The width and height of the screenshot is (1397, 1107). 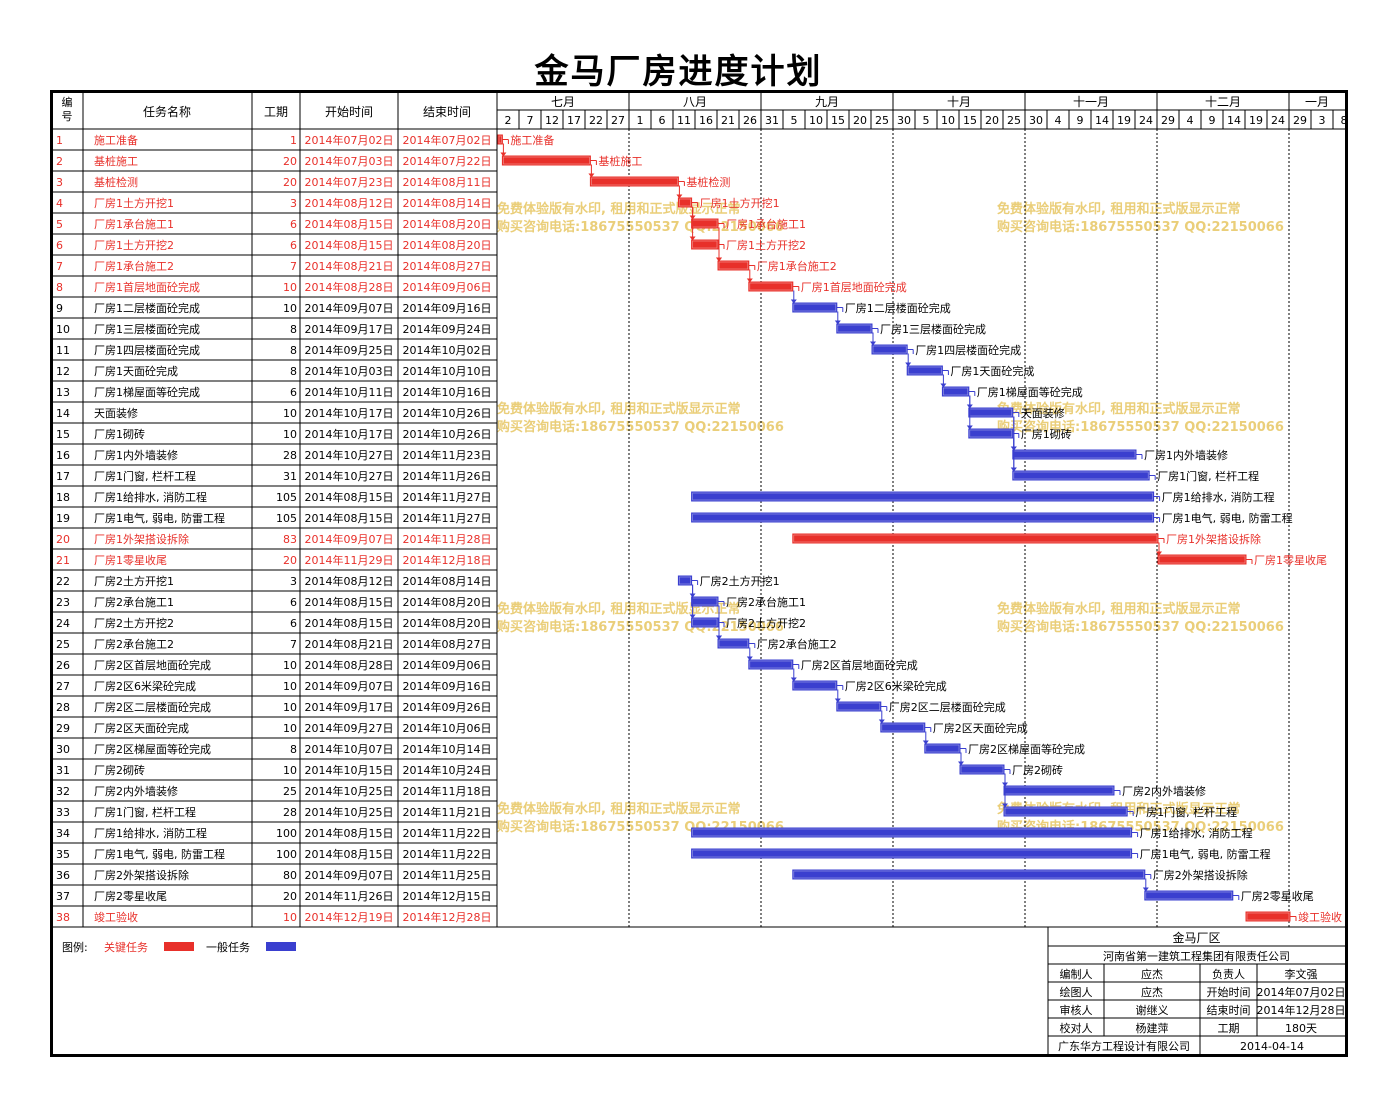 What do you see at coordinates (63, 896) in the screenshot?
I see `task-no: 37` at bounding box center [63, 896].